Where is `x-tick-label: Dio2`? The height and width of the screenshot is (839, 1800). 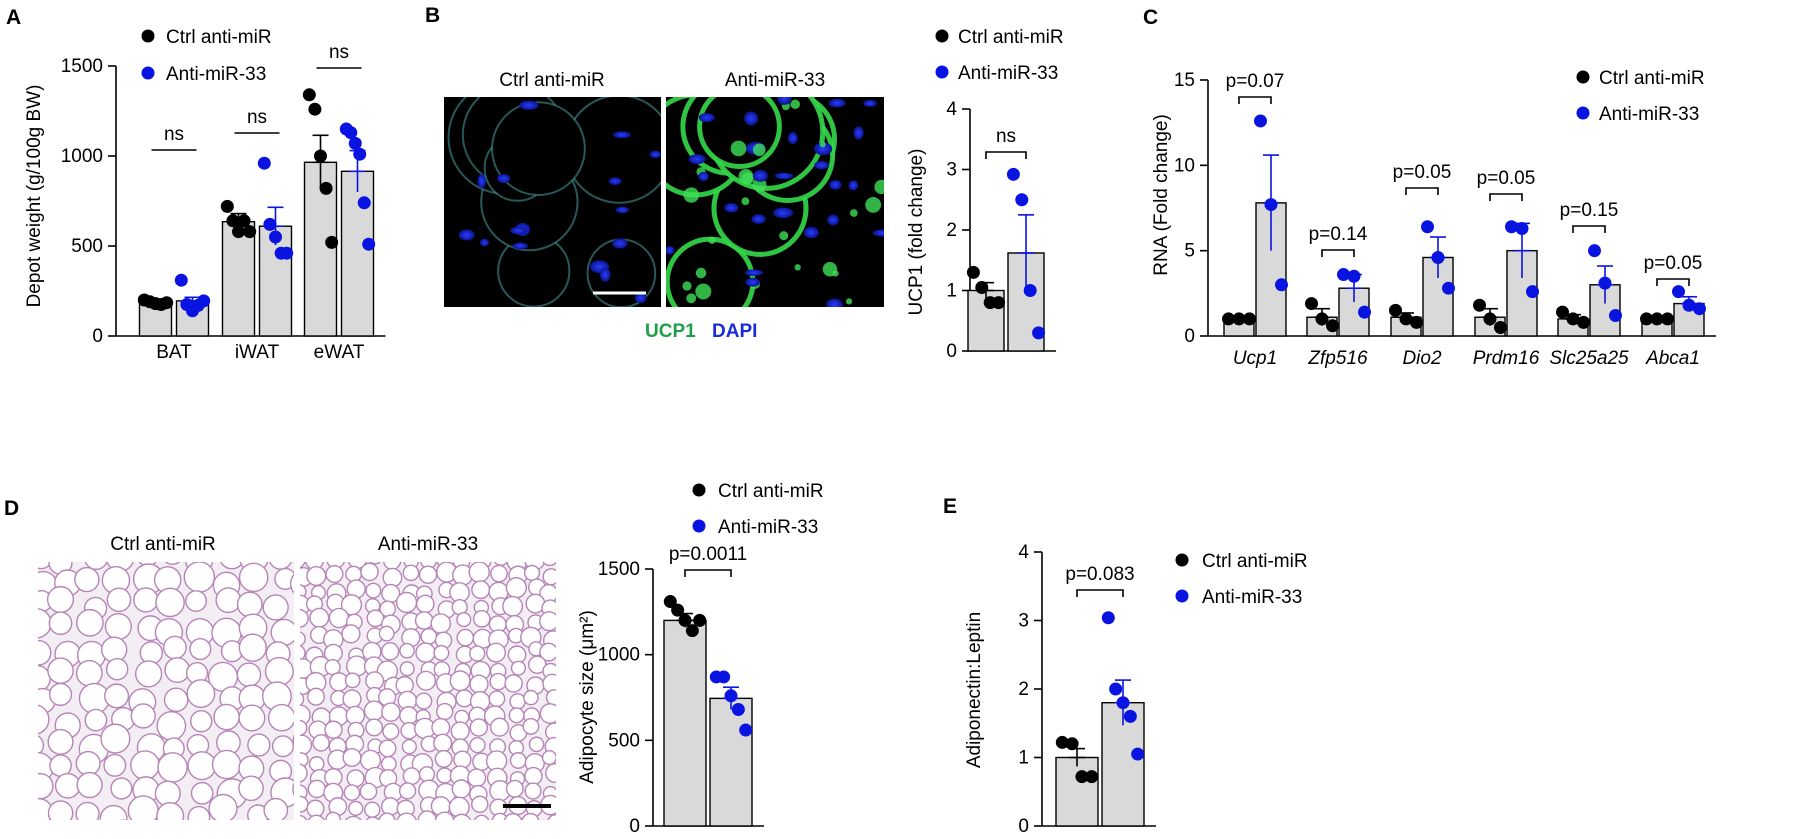
x-tick-label: Dio2 is located at coordinates (1422, 358).